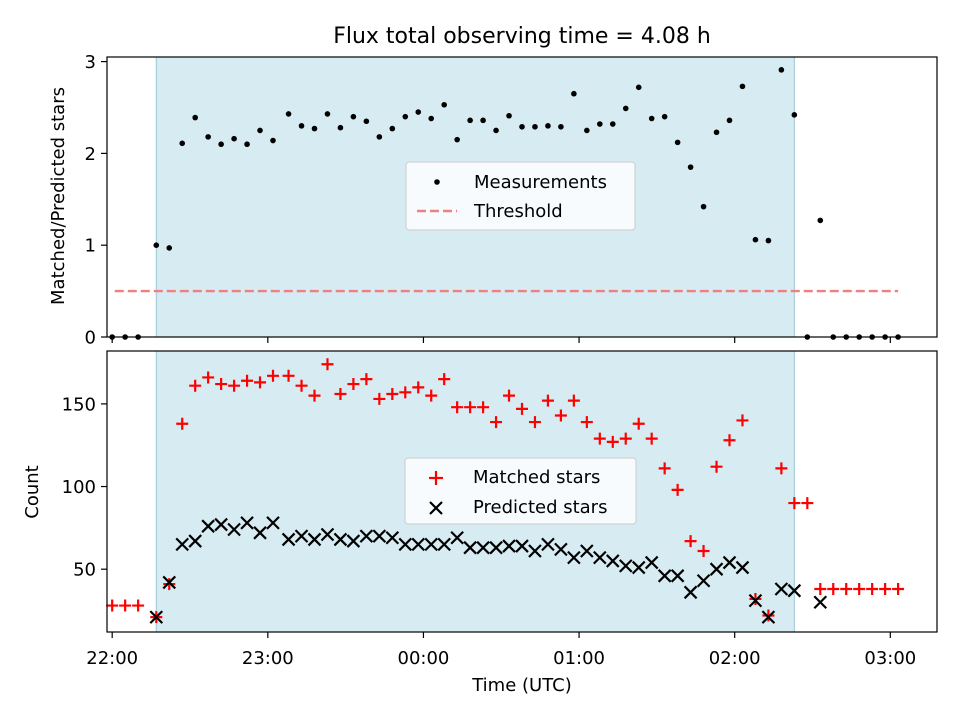  What do you see at coordinates (520, 491) in the screenshot?
I see `bottom-legend: Matched stars Predicted stars` at bounding box center [520, 491].